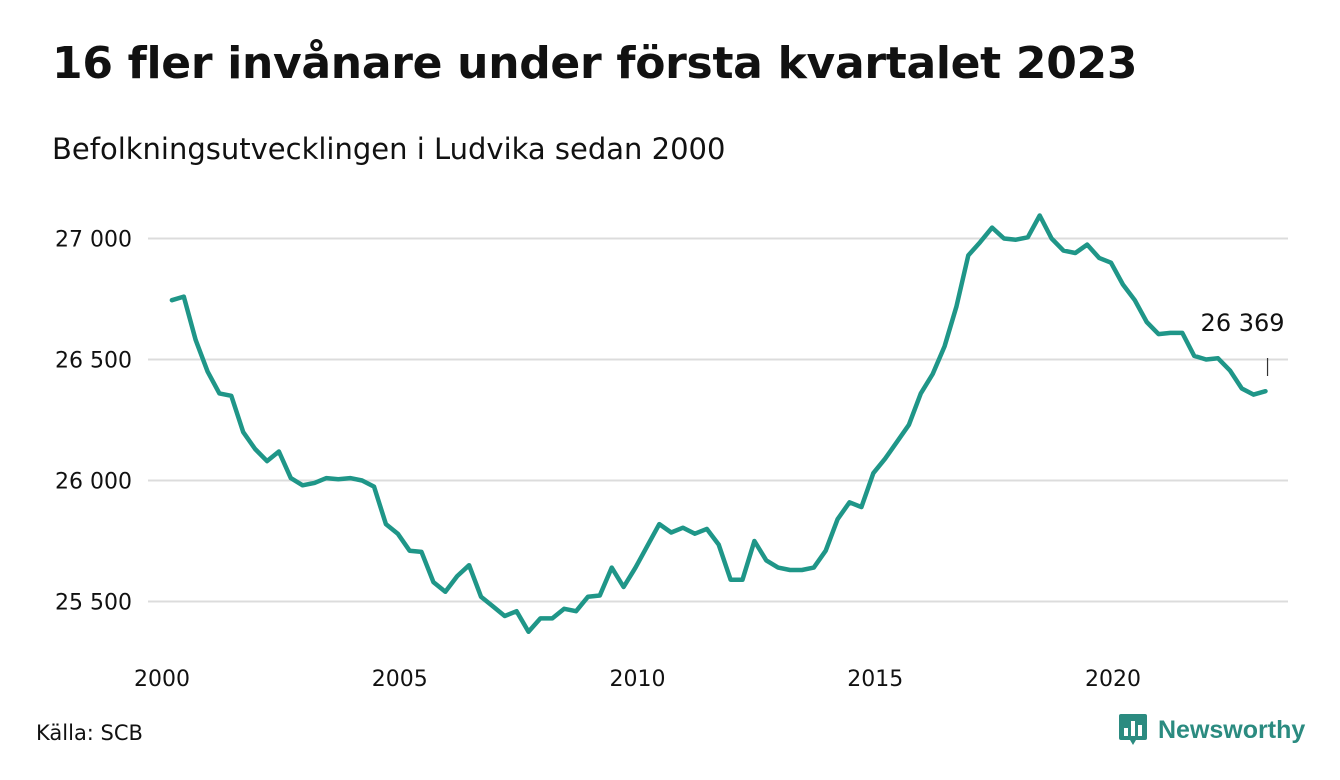 The image size is (1340, 780). What do you see at coordinates (1113, 679) in the screenshot?
I see `x-tick-label: 2020` at bounding box center [1113, 679].